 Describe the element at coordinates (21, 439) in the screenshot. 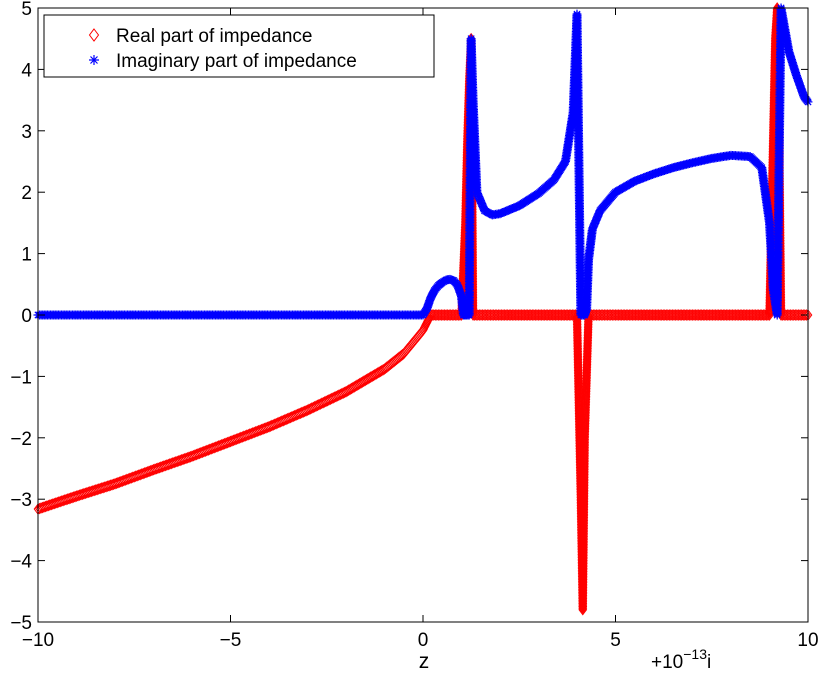

I see `y-tick-label: −2` at that location.